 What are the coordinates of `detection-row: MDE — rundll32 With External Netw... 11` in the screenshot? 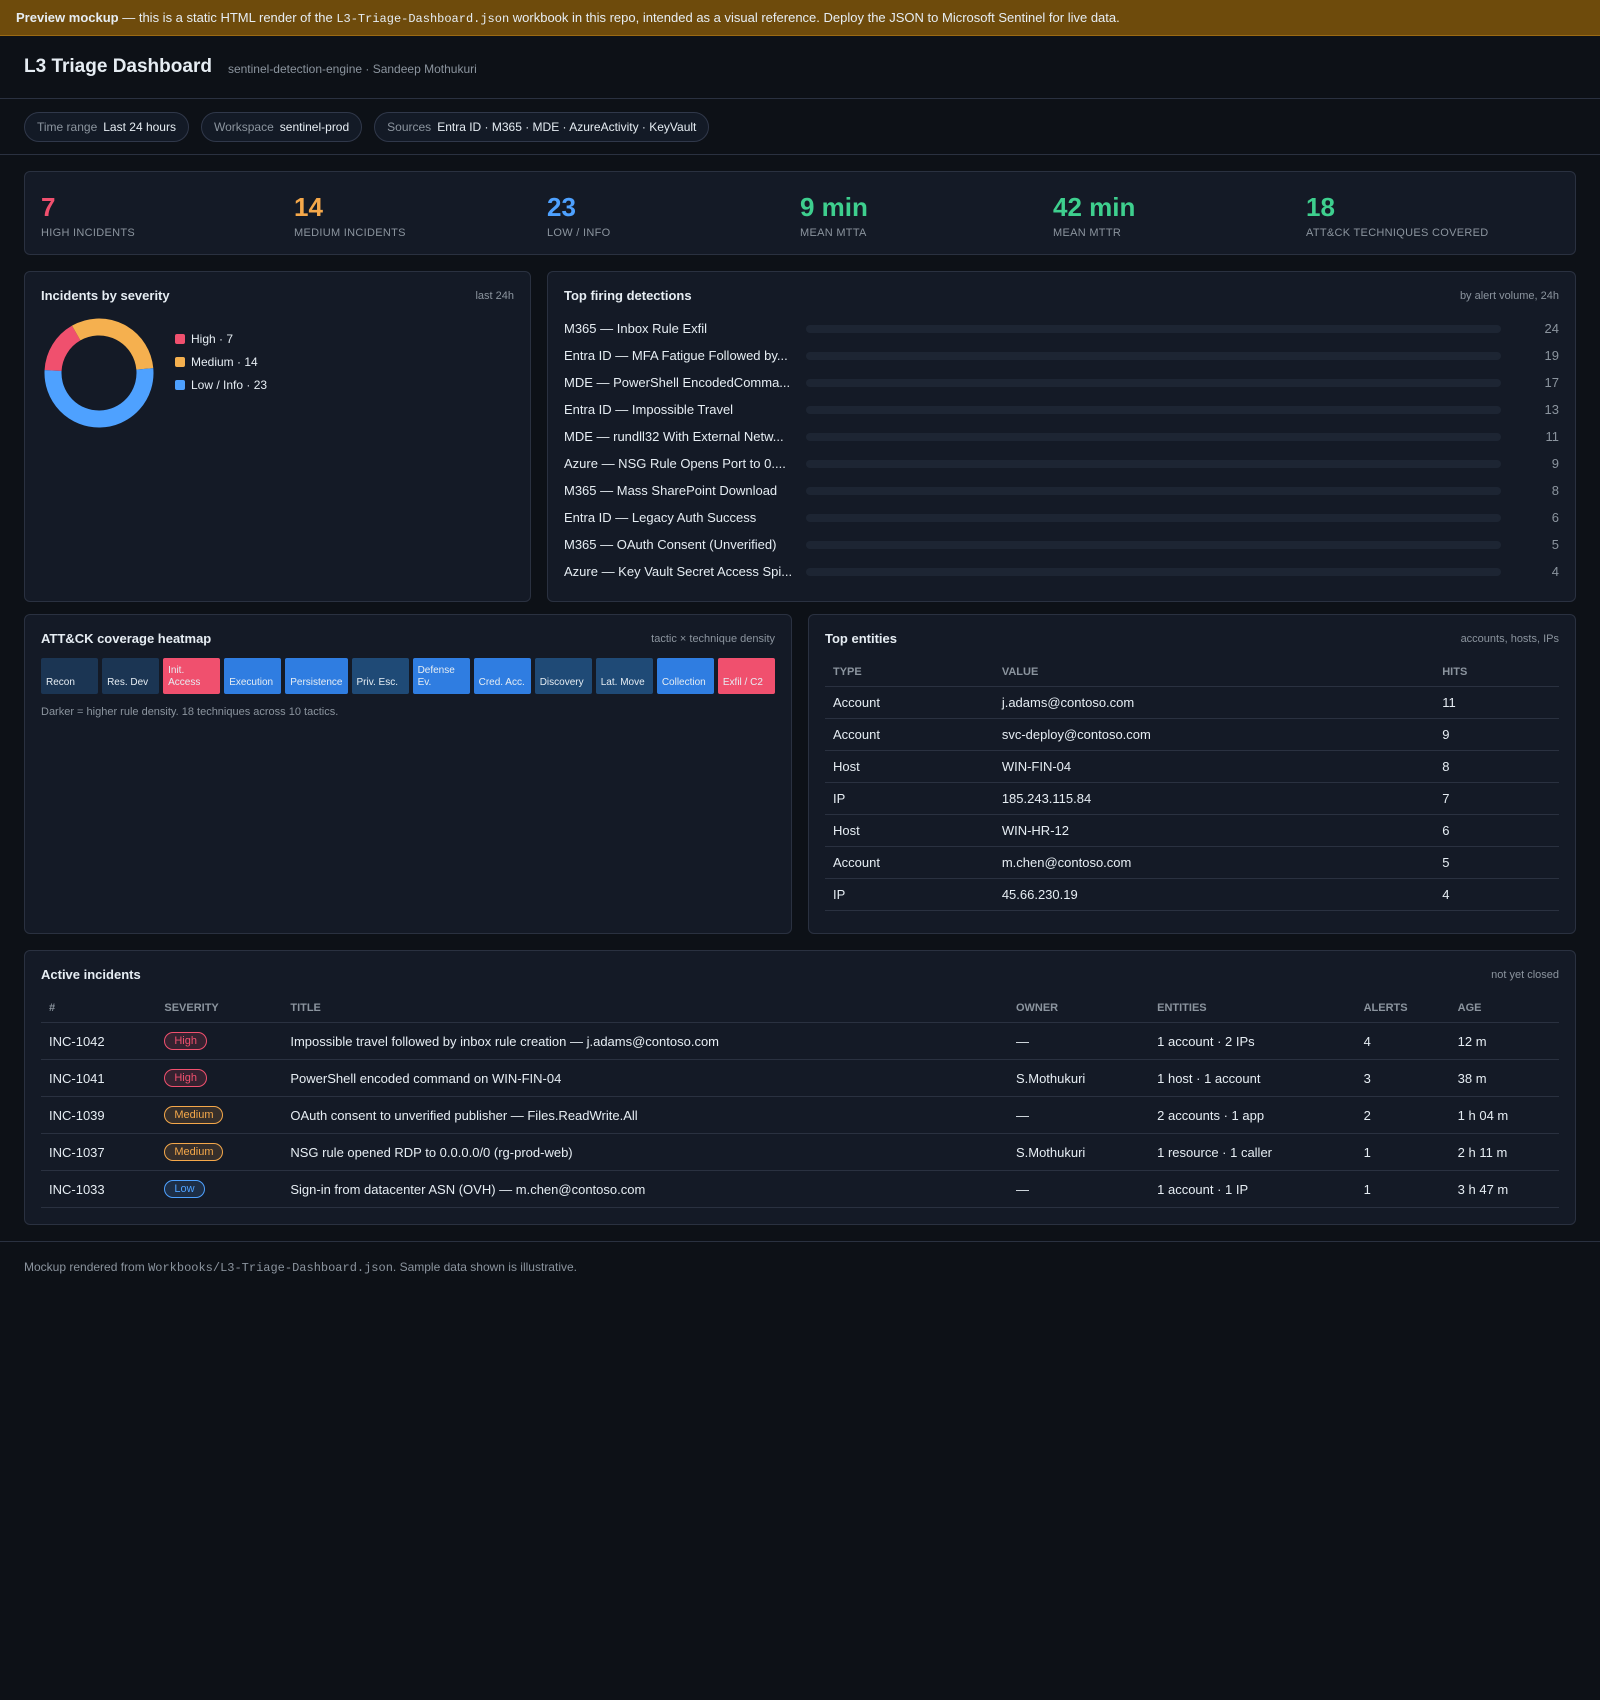 It's located at (1061, 436).